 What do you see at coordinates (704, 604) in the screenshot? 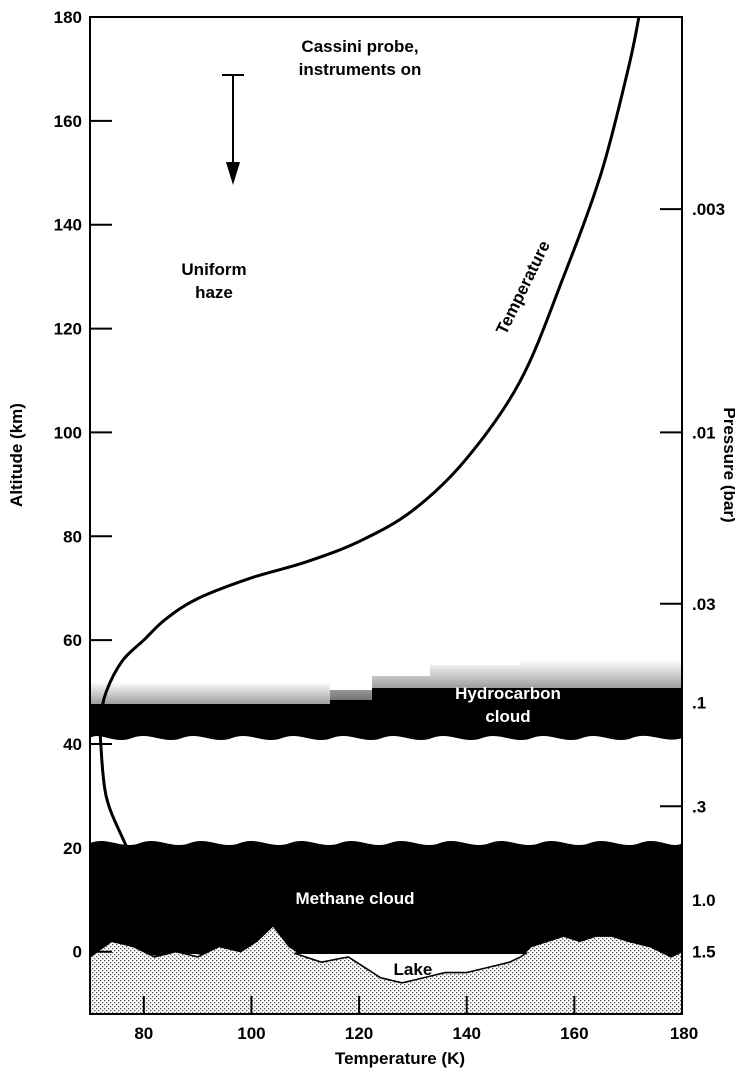
I see `pressure-tick-label: .03` at bounding box center [704, 604].